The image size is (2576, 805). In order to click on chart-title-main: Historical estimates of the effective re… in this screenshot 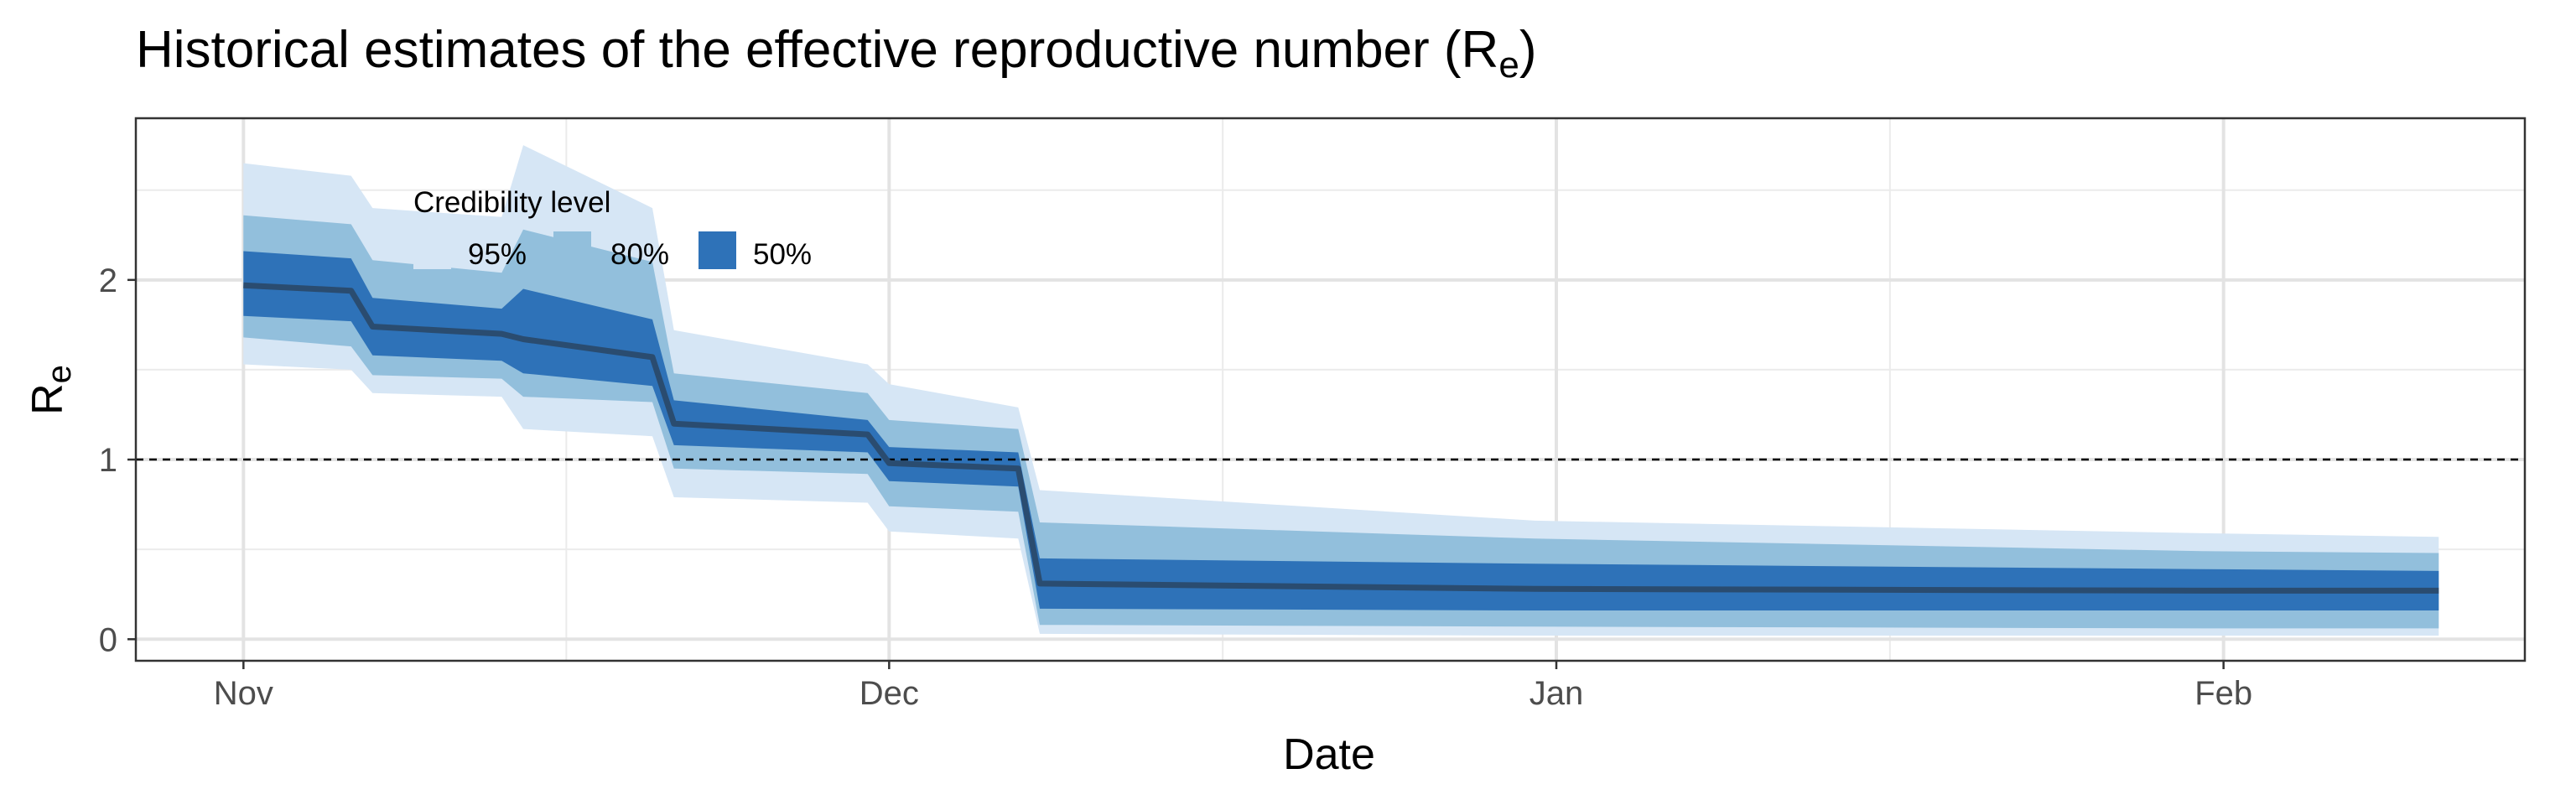, I will do `click(817, 50)`.